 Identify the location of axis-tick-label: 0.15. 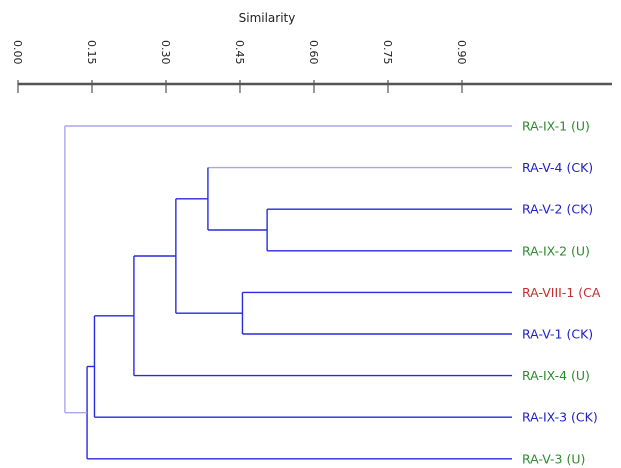
(91, 52).